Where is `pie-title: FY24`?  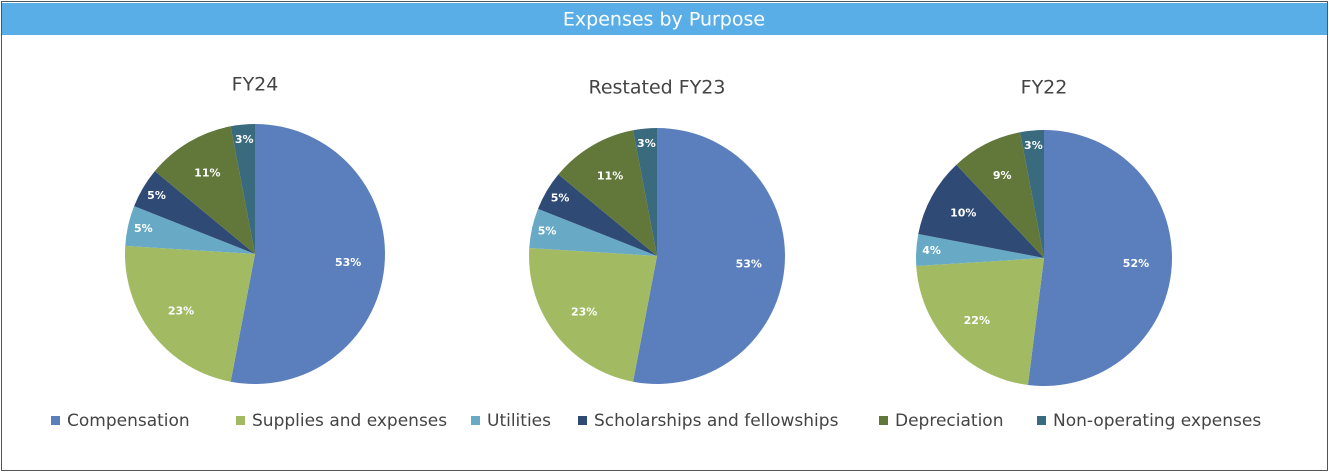 pie-title: FY24 is located at coordinates (255, 85).